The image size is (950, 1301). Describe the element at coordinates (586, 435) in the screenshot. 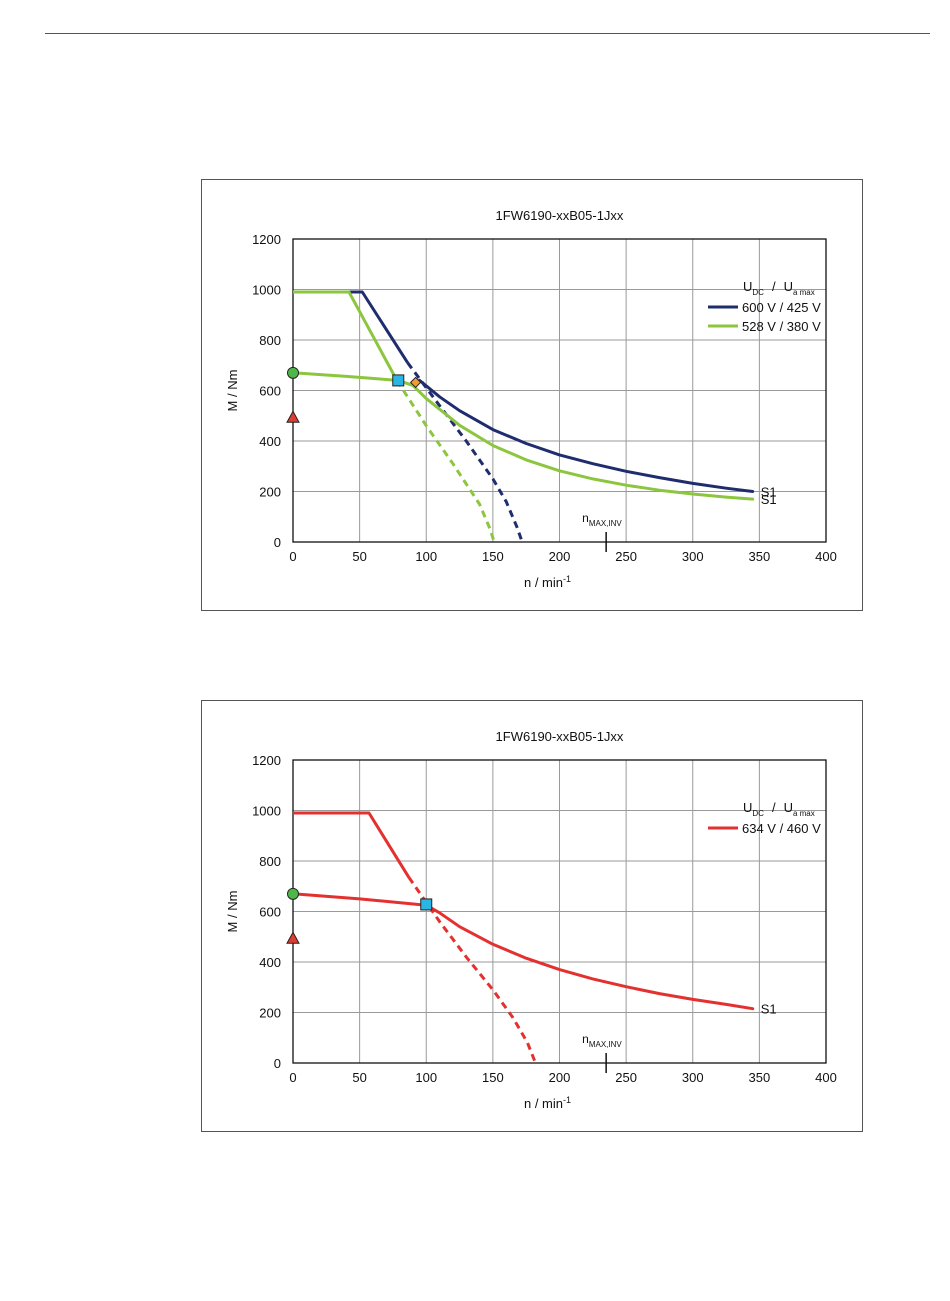

I see `series-navy-s1-line` at that location.